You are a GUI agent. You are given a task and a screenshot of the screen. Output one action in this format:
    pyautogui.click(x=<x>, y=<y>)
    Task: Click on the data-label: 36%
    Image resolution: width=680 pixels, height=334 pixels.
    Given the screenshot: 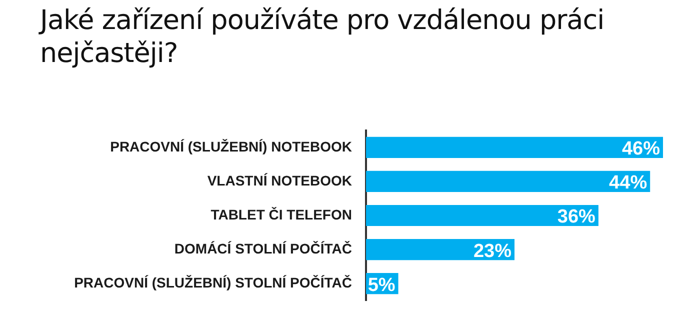 What is the action you would take?
    pyautogui.click(x=576, y=217)
    